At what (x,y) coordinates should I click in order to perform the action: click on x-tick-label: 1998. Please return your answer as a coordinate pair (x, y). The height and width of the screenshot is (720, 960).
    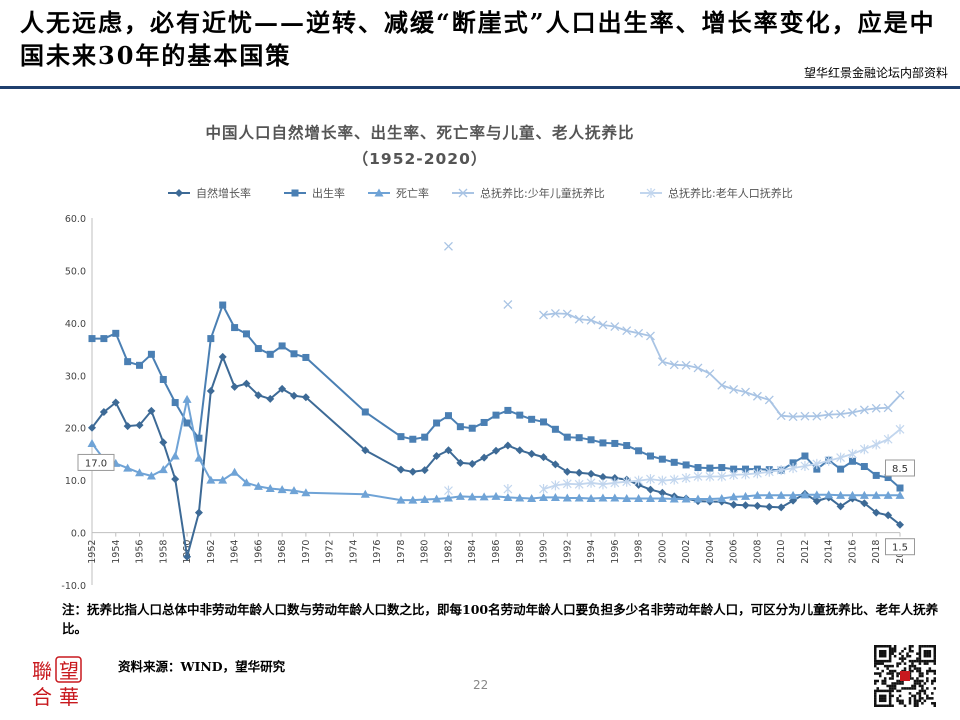
    Looking at the image, I should click on (639, 552).